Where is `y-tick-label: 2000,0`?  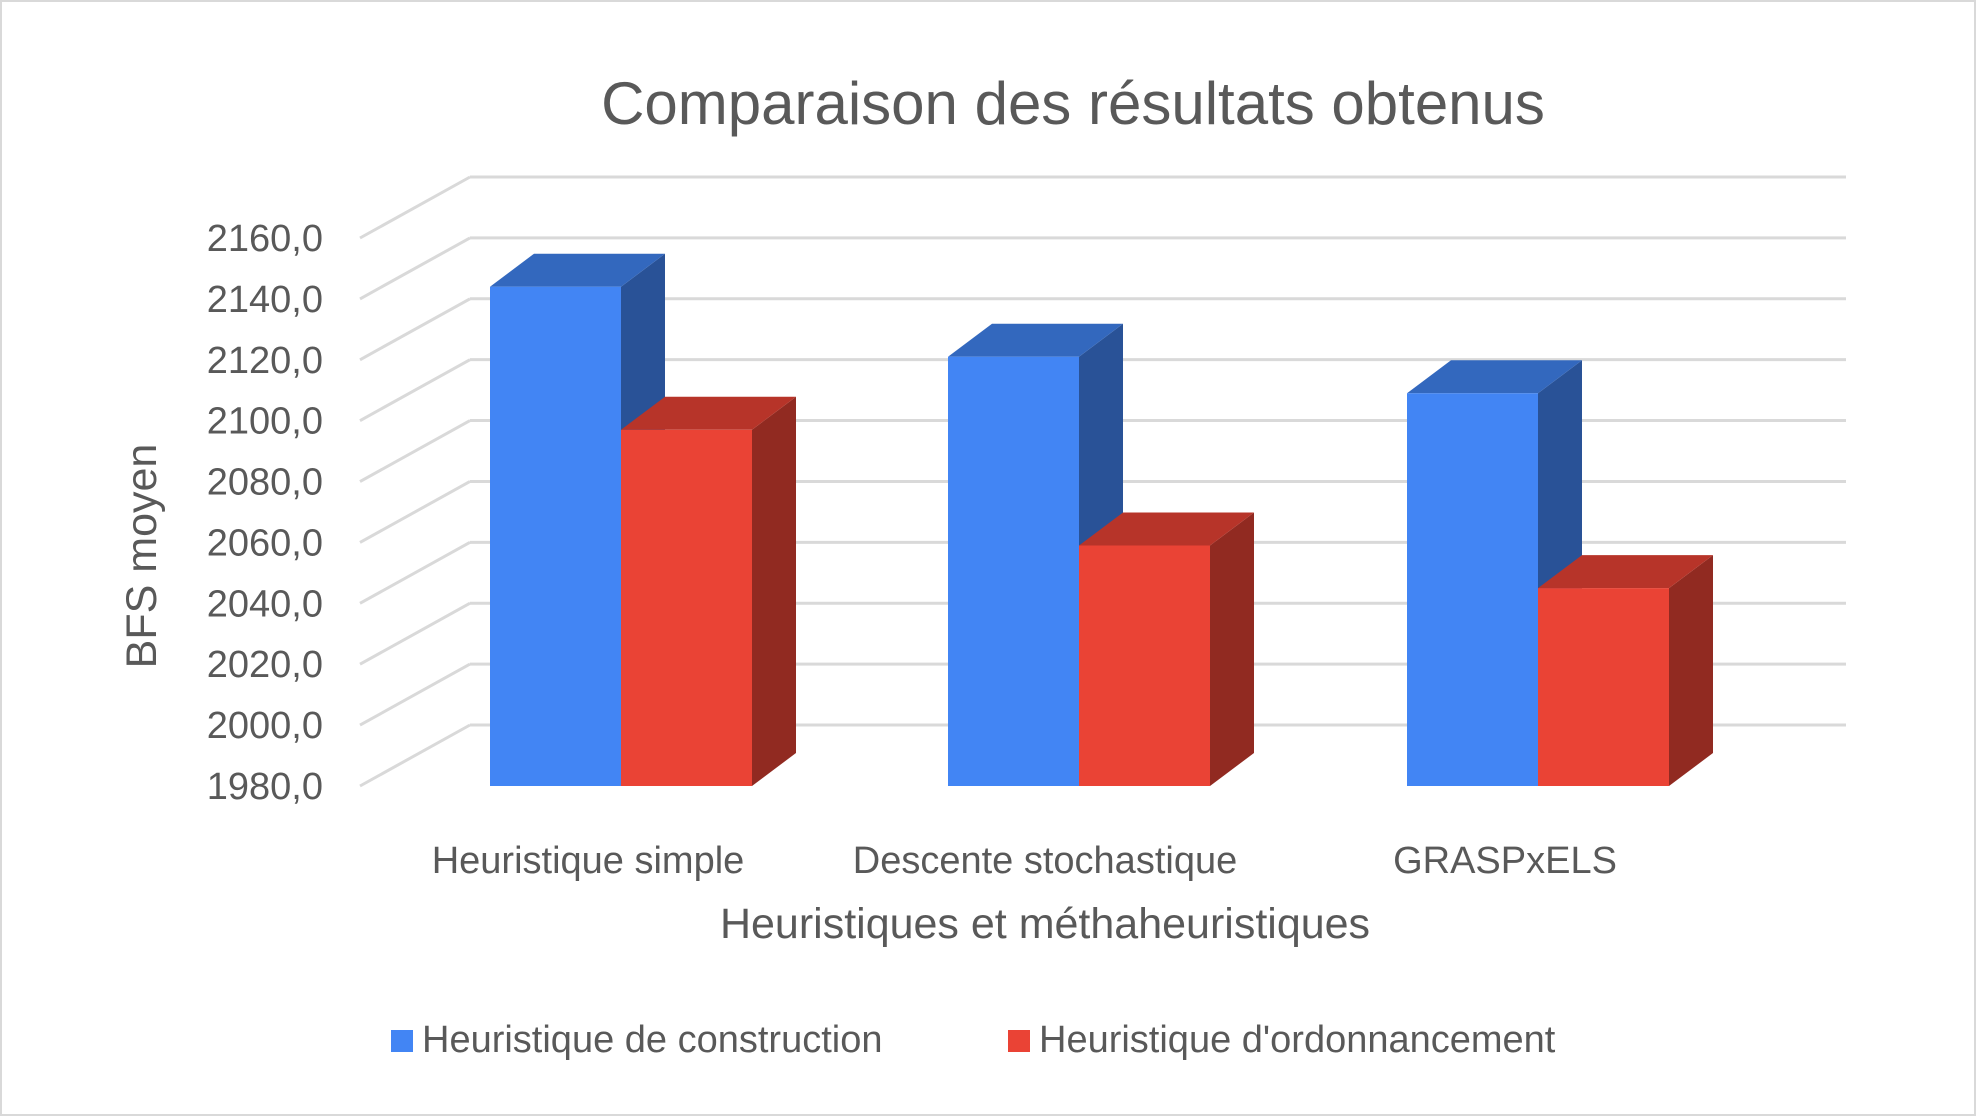 y-tick-label: 2000,0 is located at coordinates (265, 726).